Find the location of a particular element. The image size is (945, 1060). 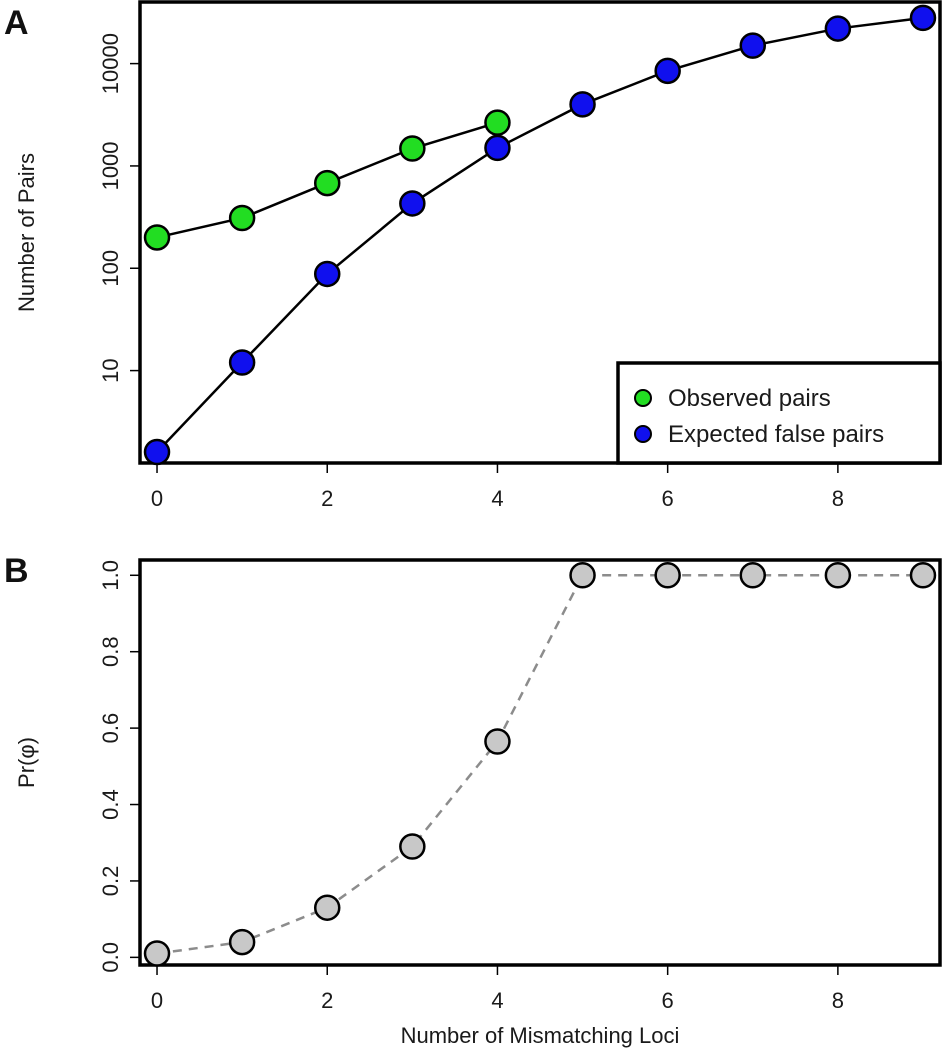

panel-a-y-axis-label: Number of Pairs is located at coordinates (26, 232).